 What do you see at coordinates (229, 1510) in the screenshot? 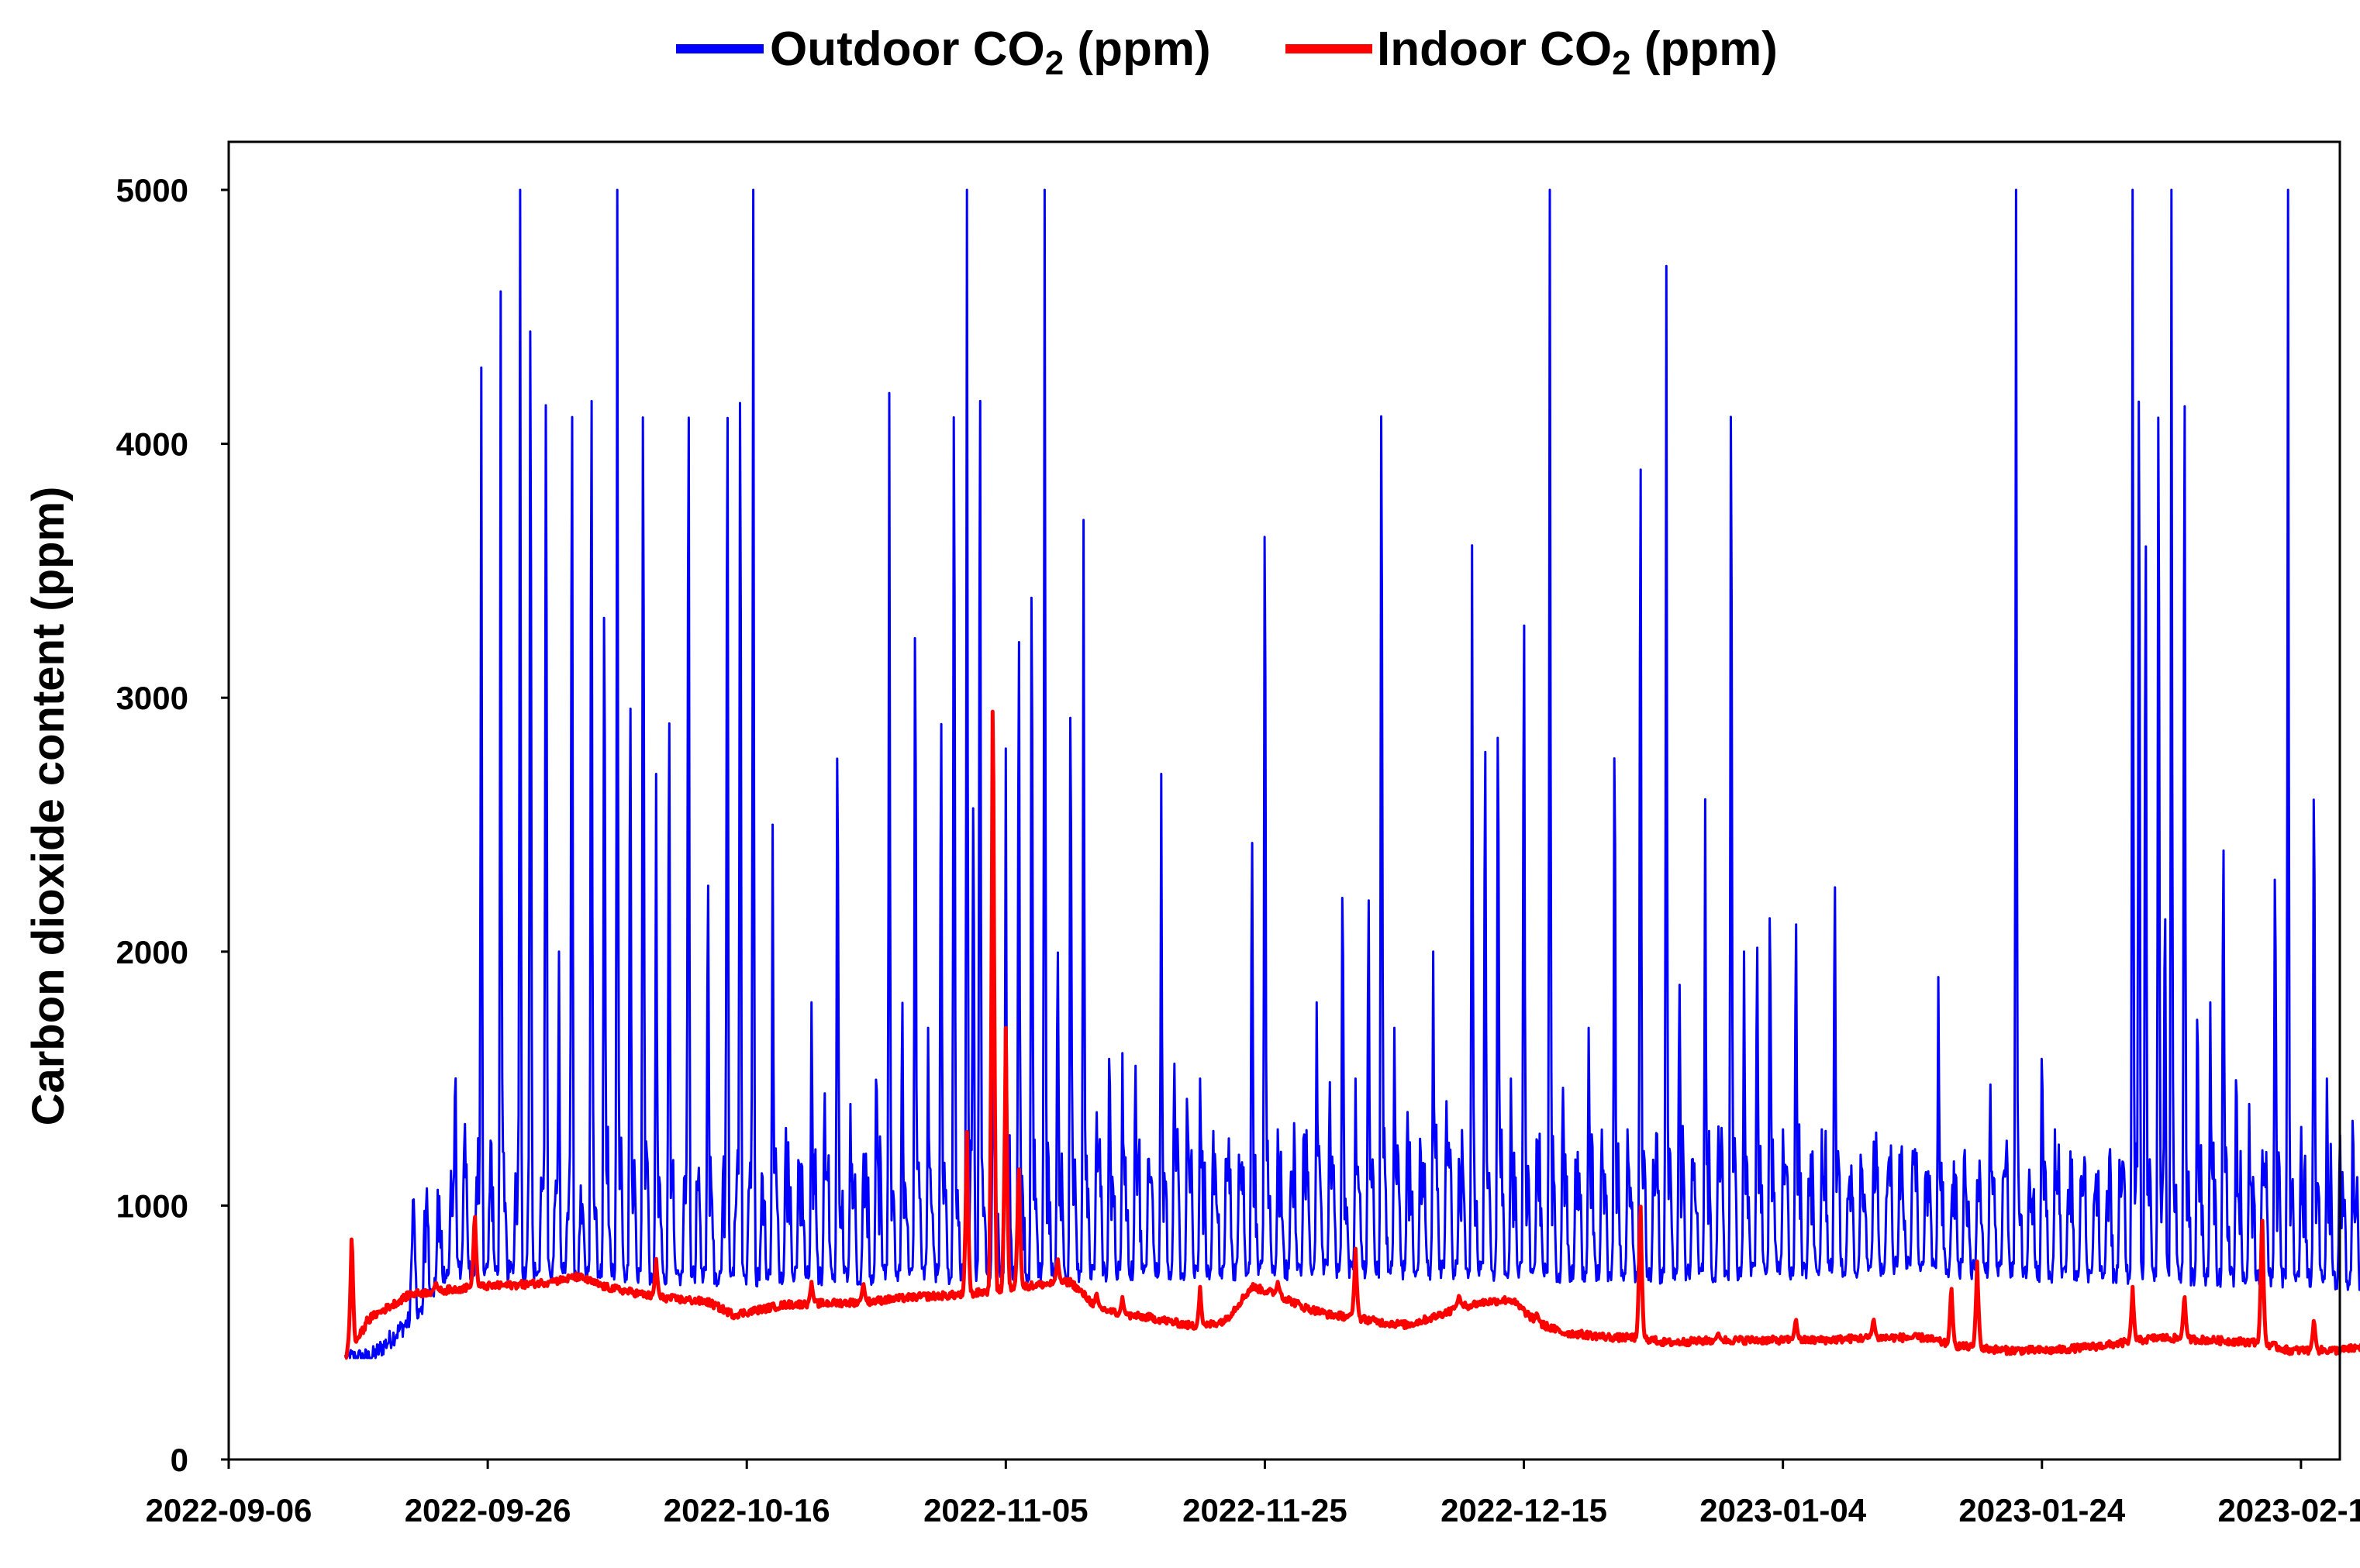
I see `x-tick-label: 2022-09-06` at bounding box center [229, 1510].